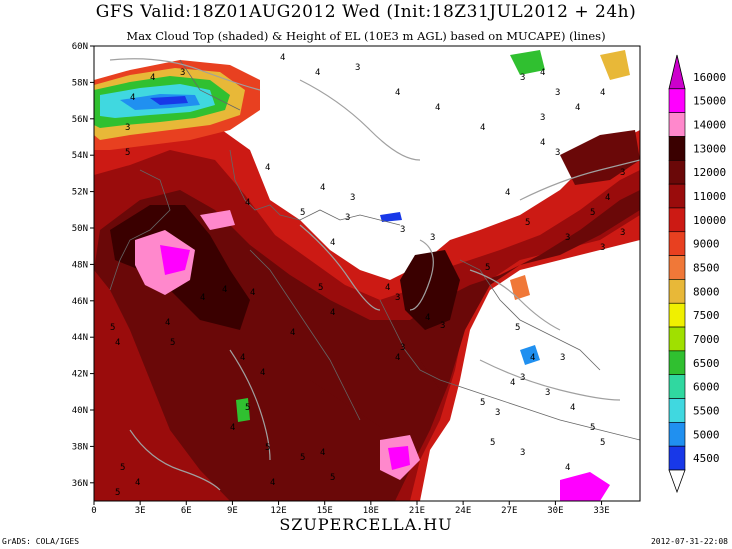  What do you see at coordinates (41, 541) in the screenshot?
I see `software-credit: GrADS: COLA/IGES` at bounding box center [41, 541].